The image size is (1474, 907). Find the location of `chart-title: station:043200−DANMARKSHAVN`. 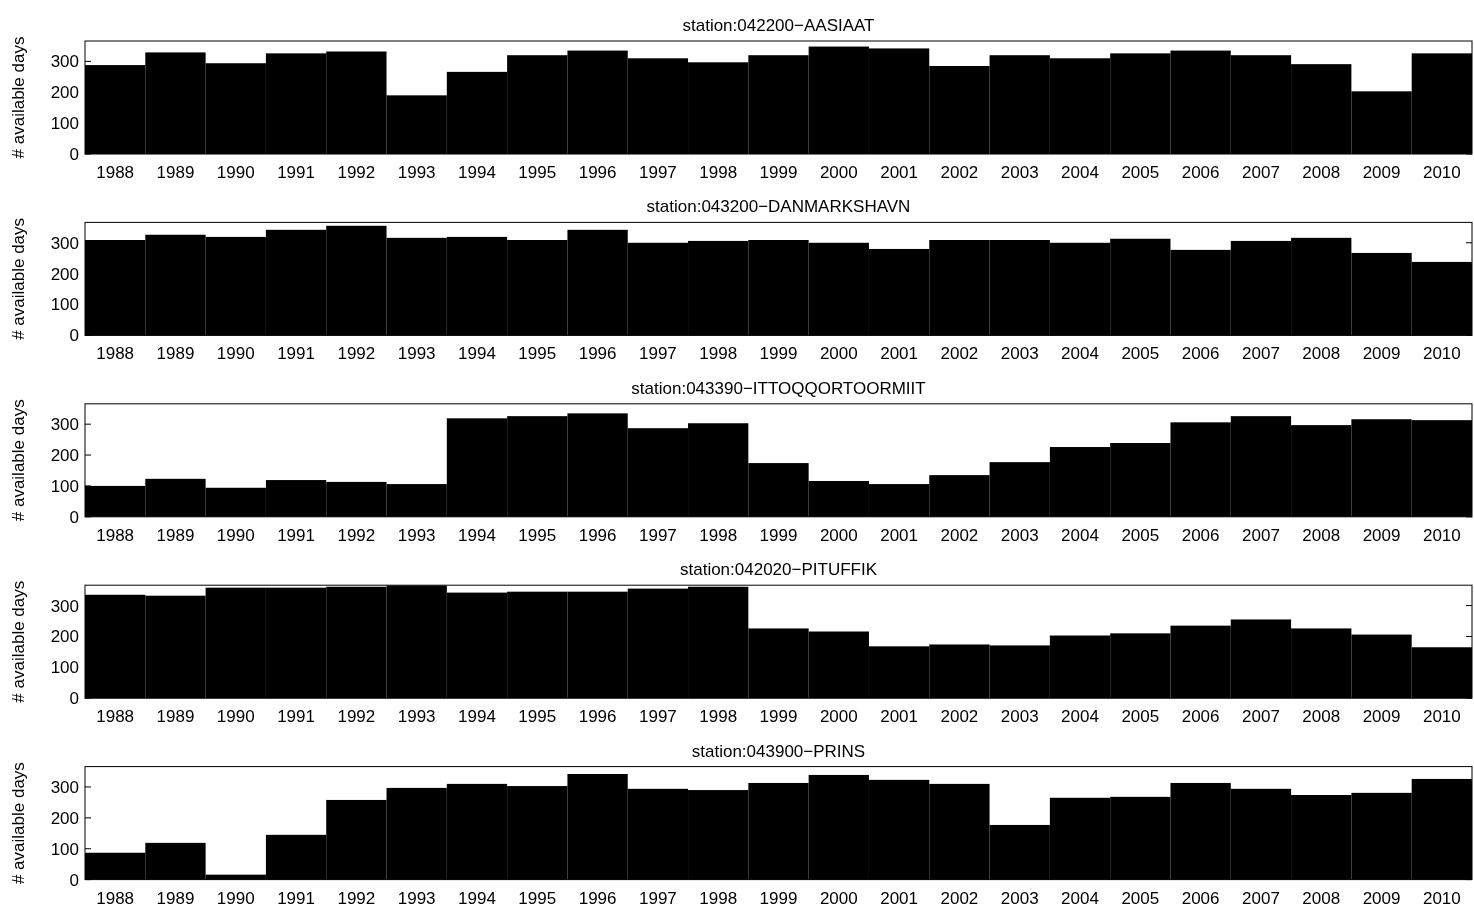

chart-title: station:043200−DANMARKSHAVN is located at coordinates (778, 207).